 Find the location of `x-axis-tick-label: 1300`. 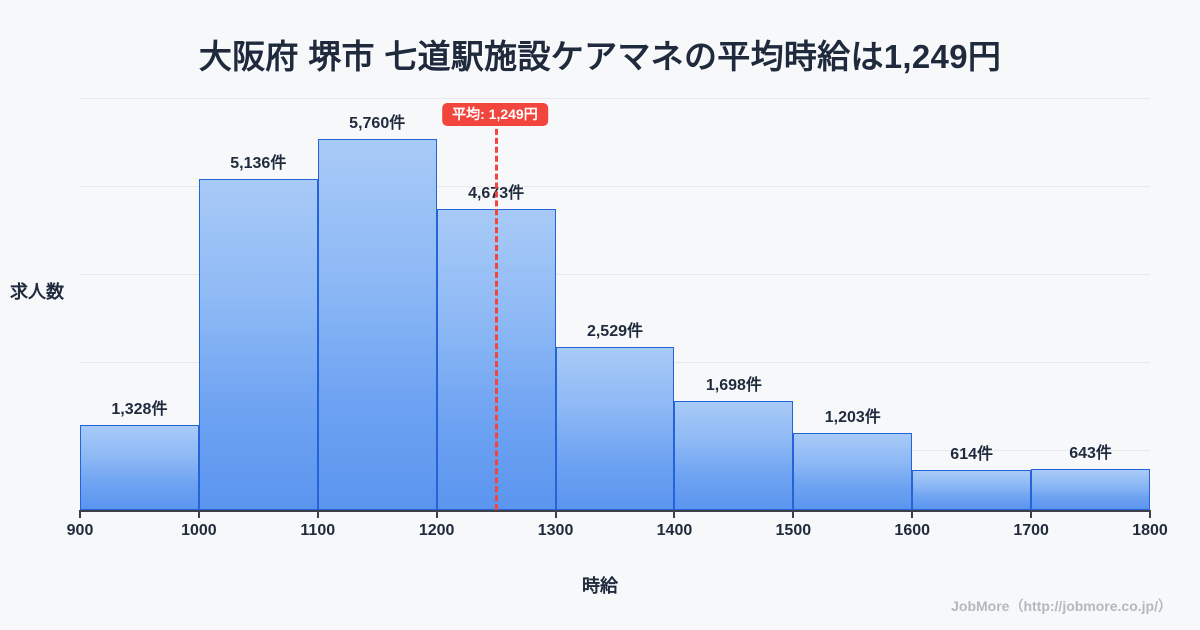

x-axis-tick-label: 1300 is located at coordinates (555, 530).